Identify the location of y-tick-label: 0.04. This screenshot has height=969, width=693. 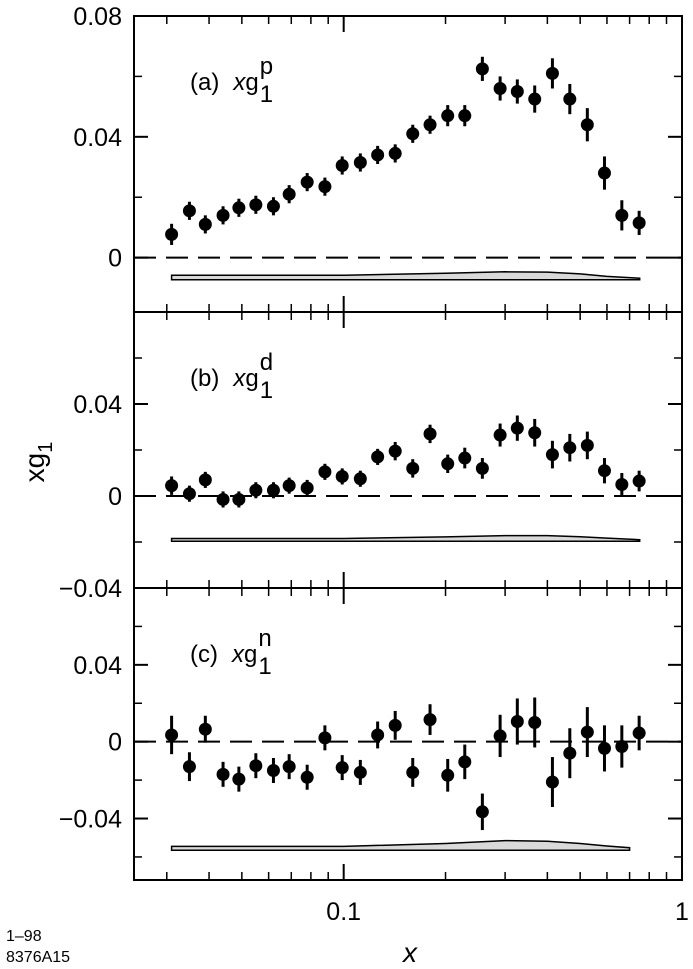
(97, 666).